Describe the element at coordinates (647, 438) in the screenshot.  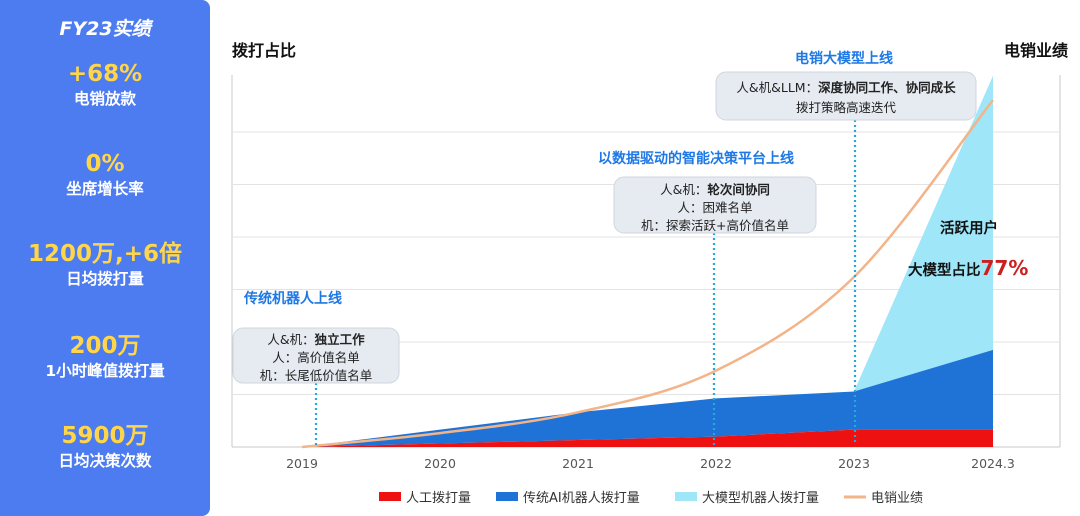
I see `area-manual-calls` at that location.